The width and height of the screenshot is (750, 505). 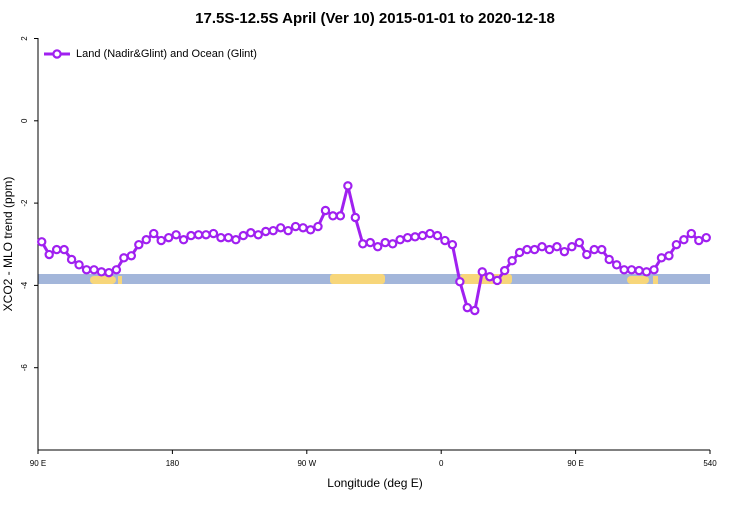 I want to click on x-tick-label: 0, so click(x=441, y=463).